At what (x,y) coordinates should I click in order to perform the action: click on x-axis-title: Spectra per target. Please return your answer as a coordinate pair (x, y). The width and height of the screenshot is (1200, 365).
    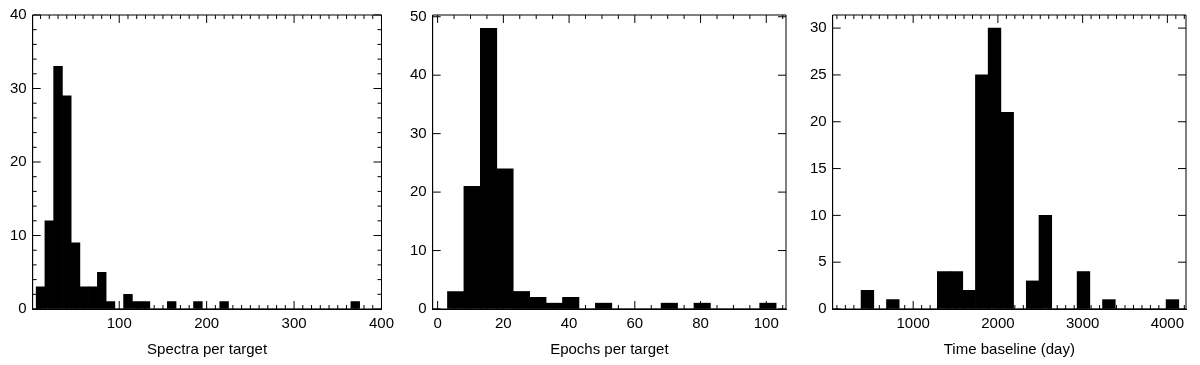
    Looking at the image, I should click on (207, 349).